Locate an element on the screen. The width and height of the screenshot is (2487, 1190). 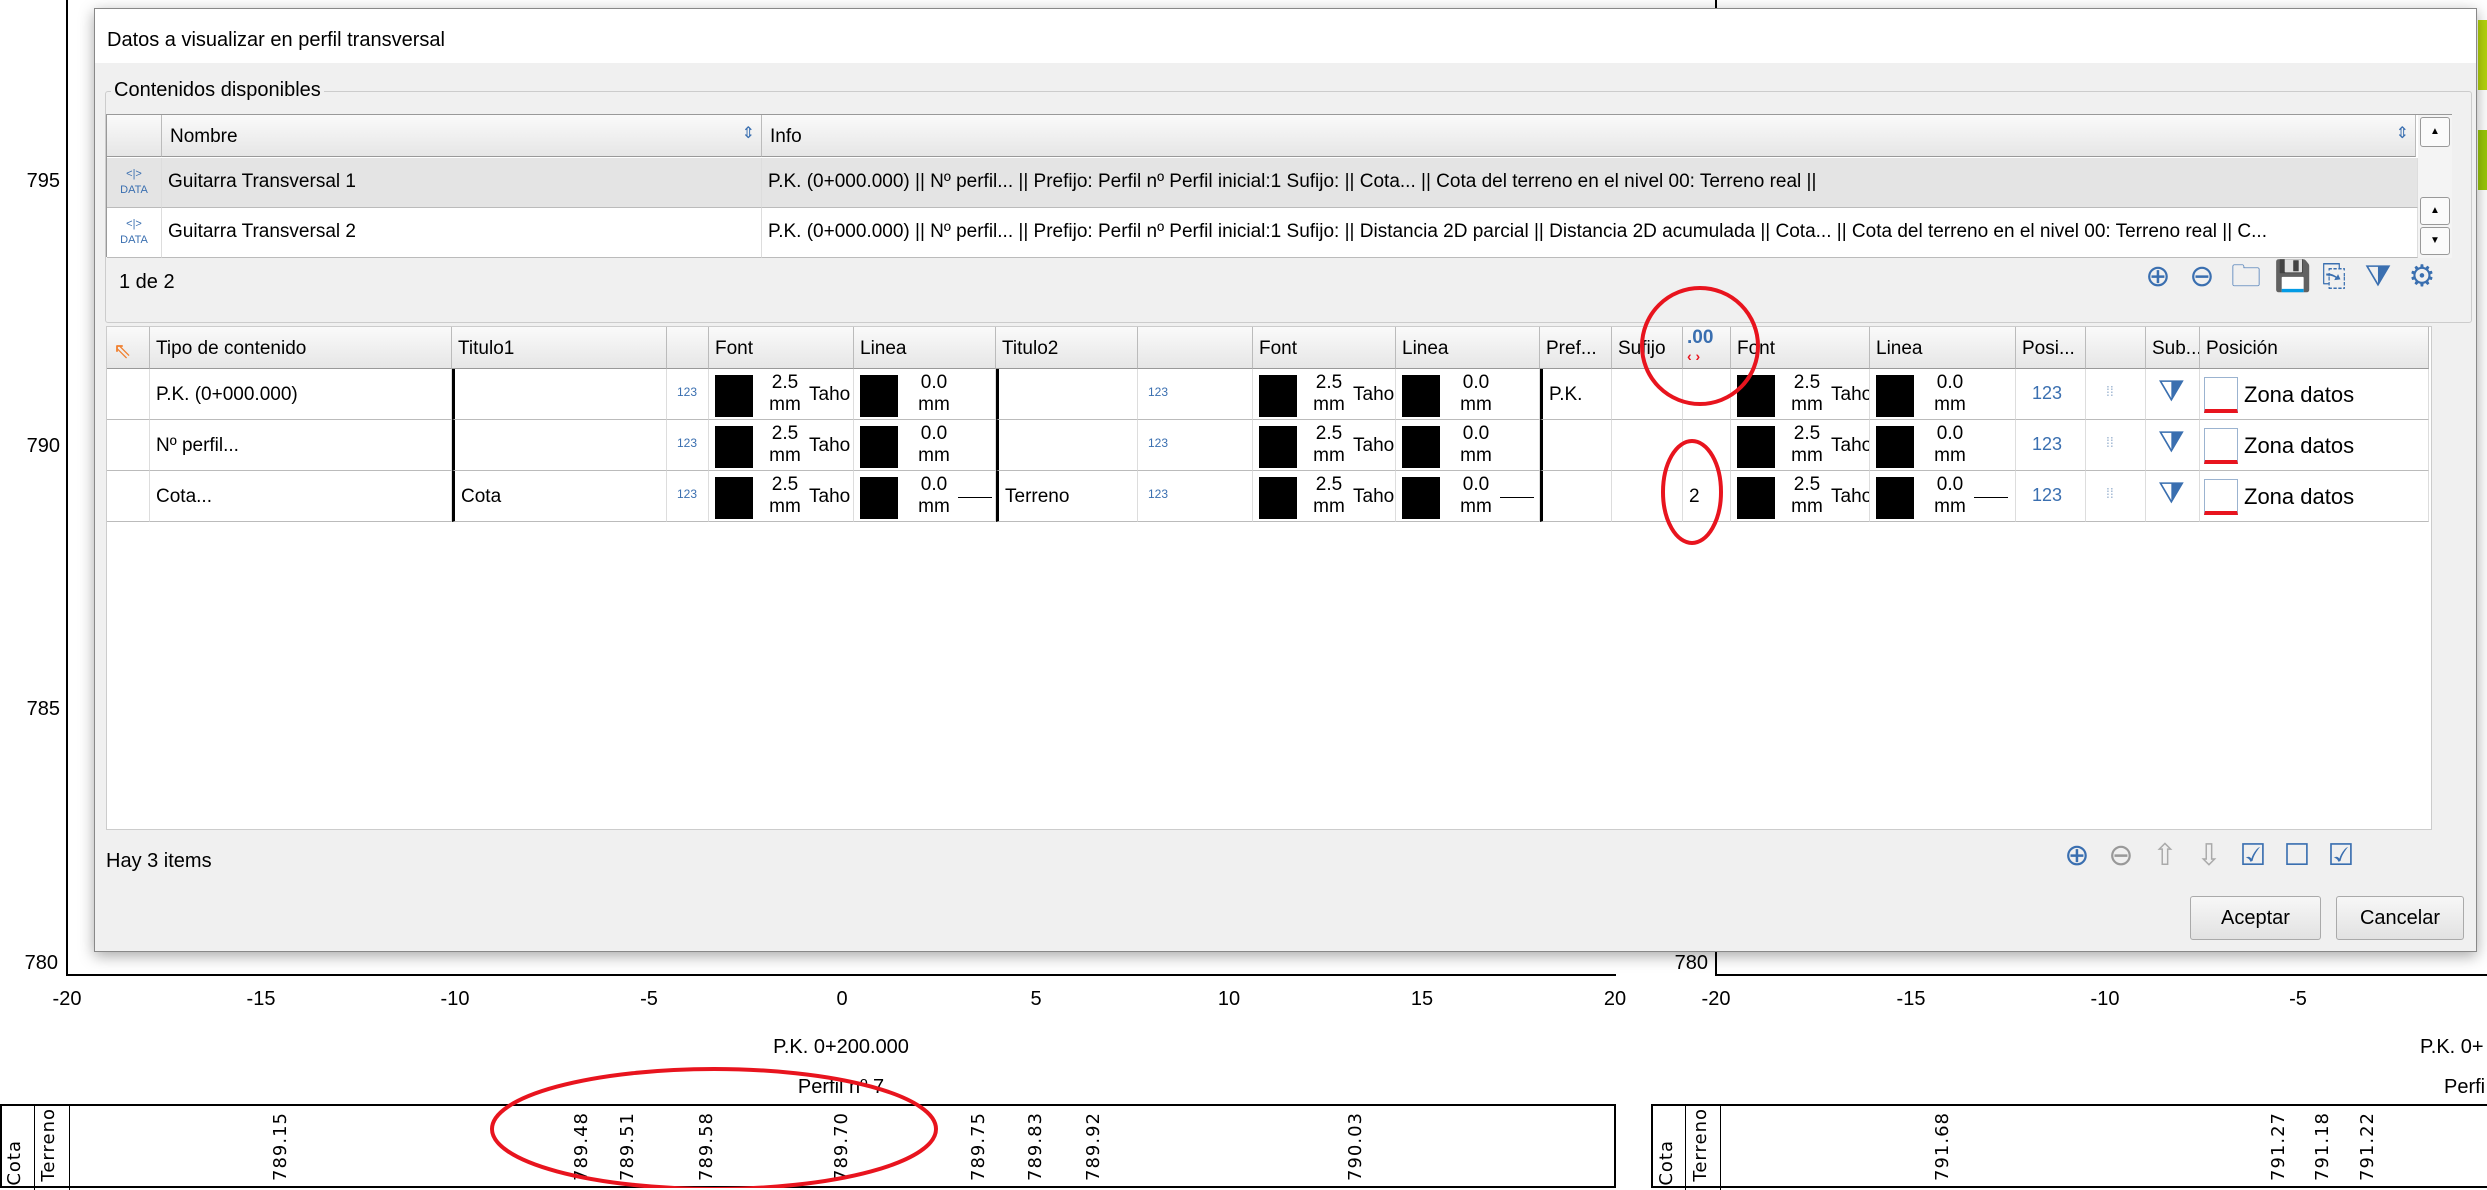
move-down-icon: ⇩ is located at coordinates (2209, 855).